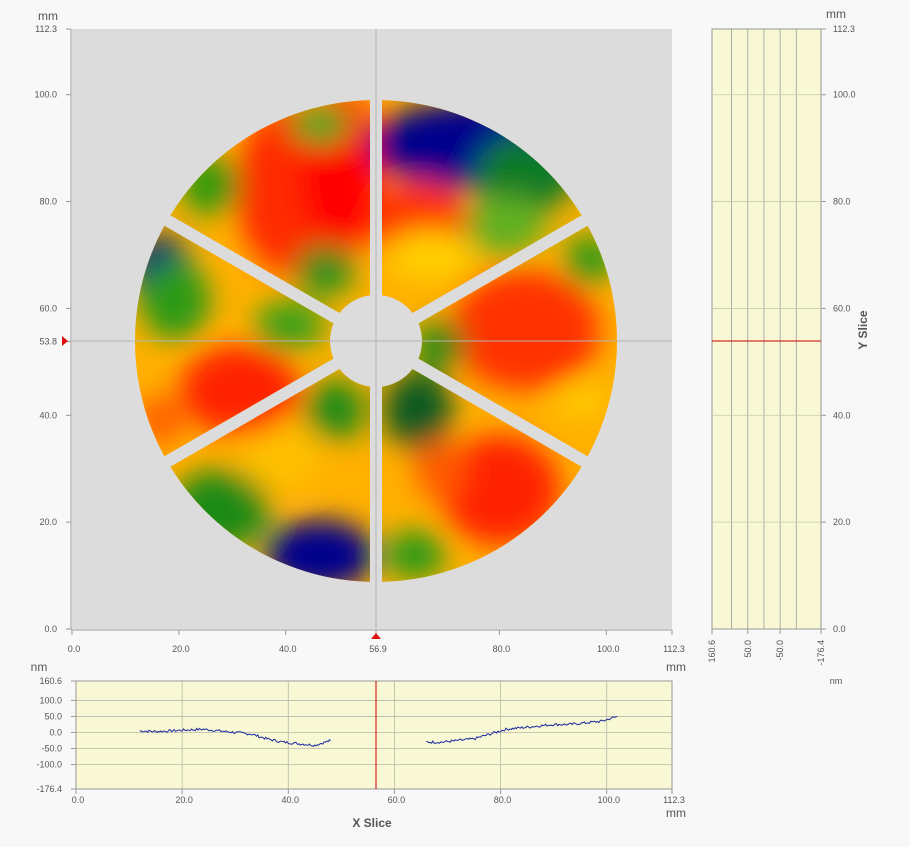 This screenshot has height=847, width=910. Describe the element at coordinates (502, 649) in the screenshot. I see `x-tick-label: 80.0` at that location.